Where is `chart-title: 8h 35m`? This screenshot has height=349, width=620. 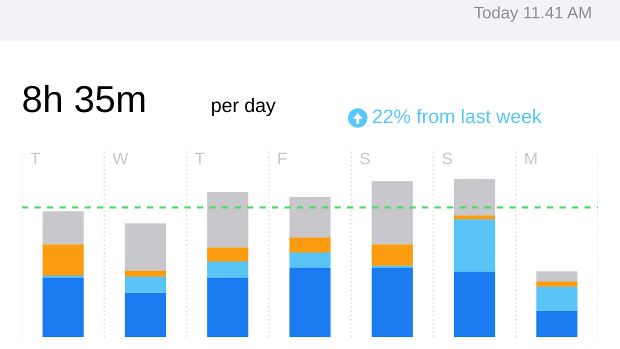
chart-title: 8h 35m is located at coordinates (83, 98).